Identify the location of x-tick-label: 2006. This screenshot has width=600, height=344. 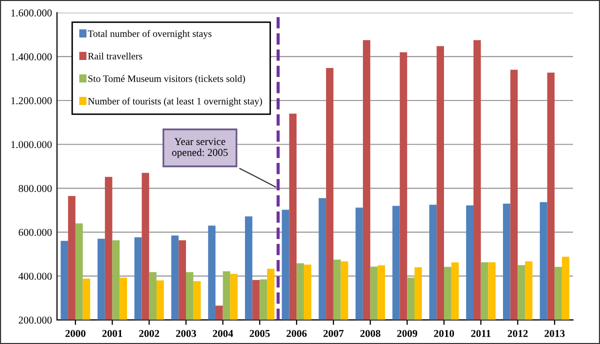
(296, 333).